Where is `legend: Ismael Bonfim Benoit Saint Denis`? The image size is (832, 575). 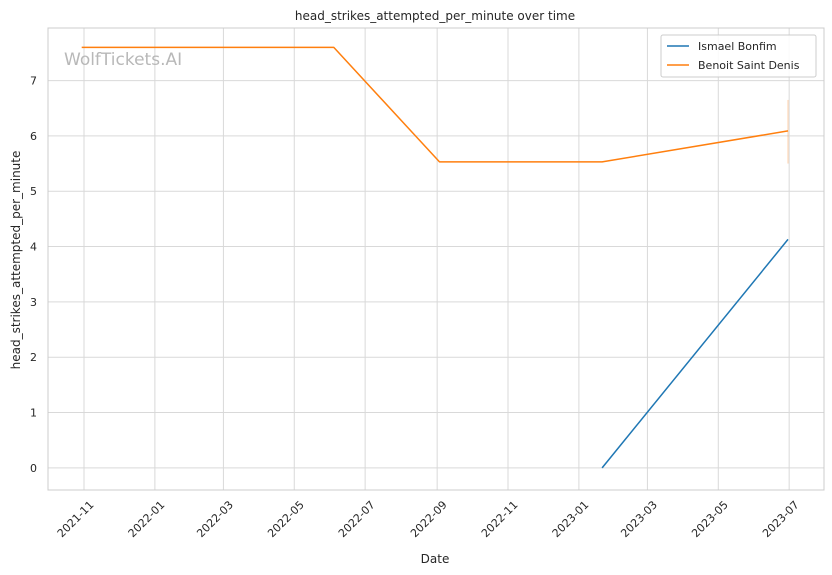 legend: Ismael Bonfim Benoit Saint Denis is located at coordinates (738, 56).